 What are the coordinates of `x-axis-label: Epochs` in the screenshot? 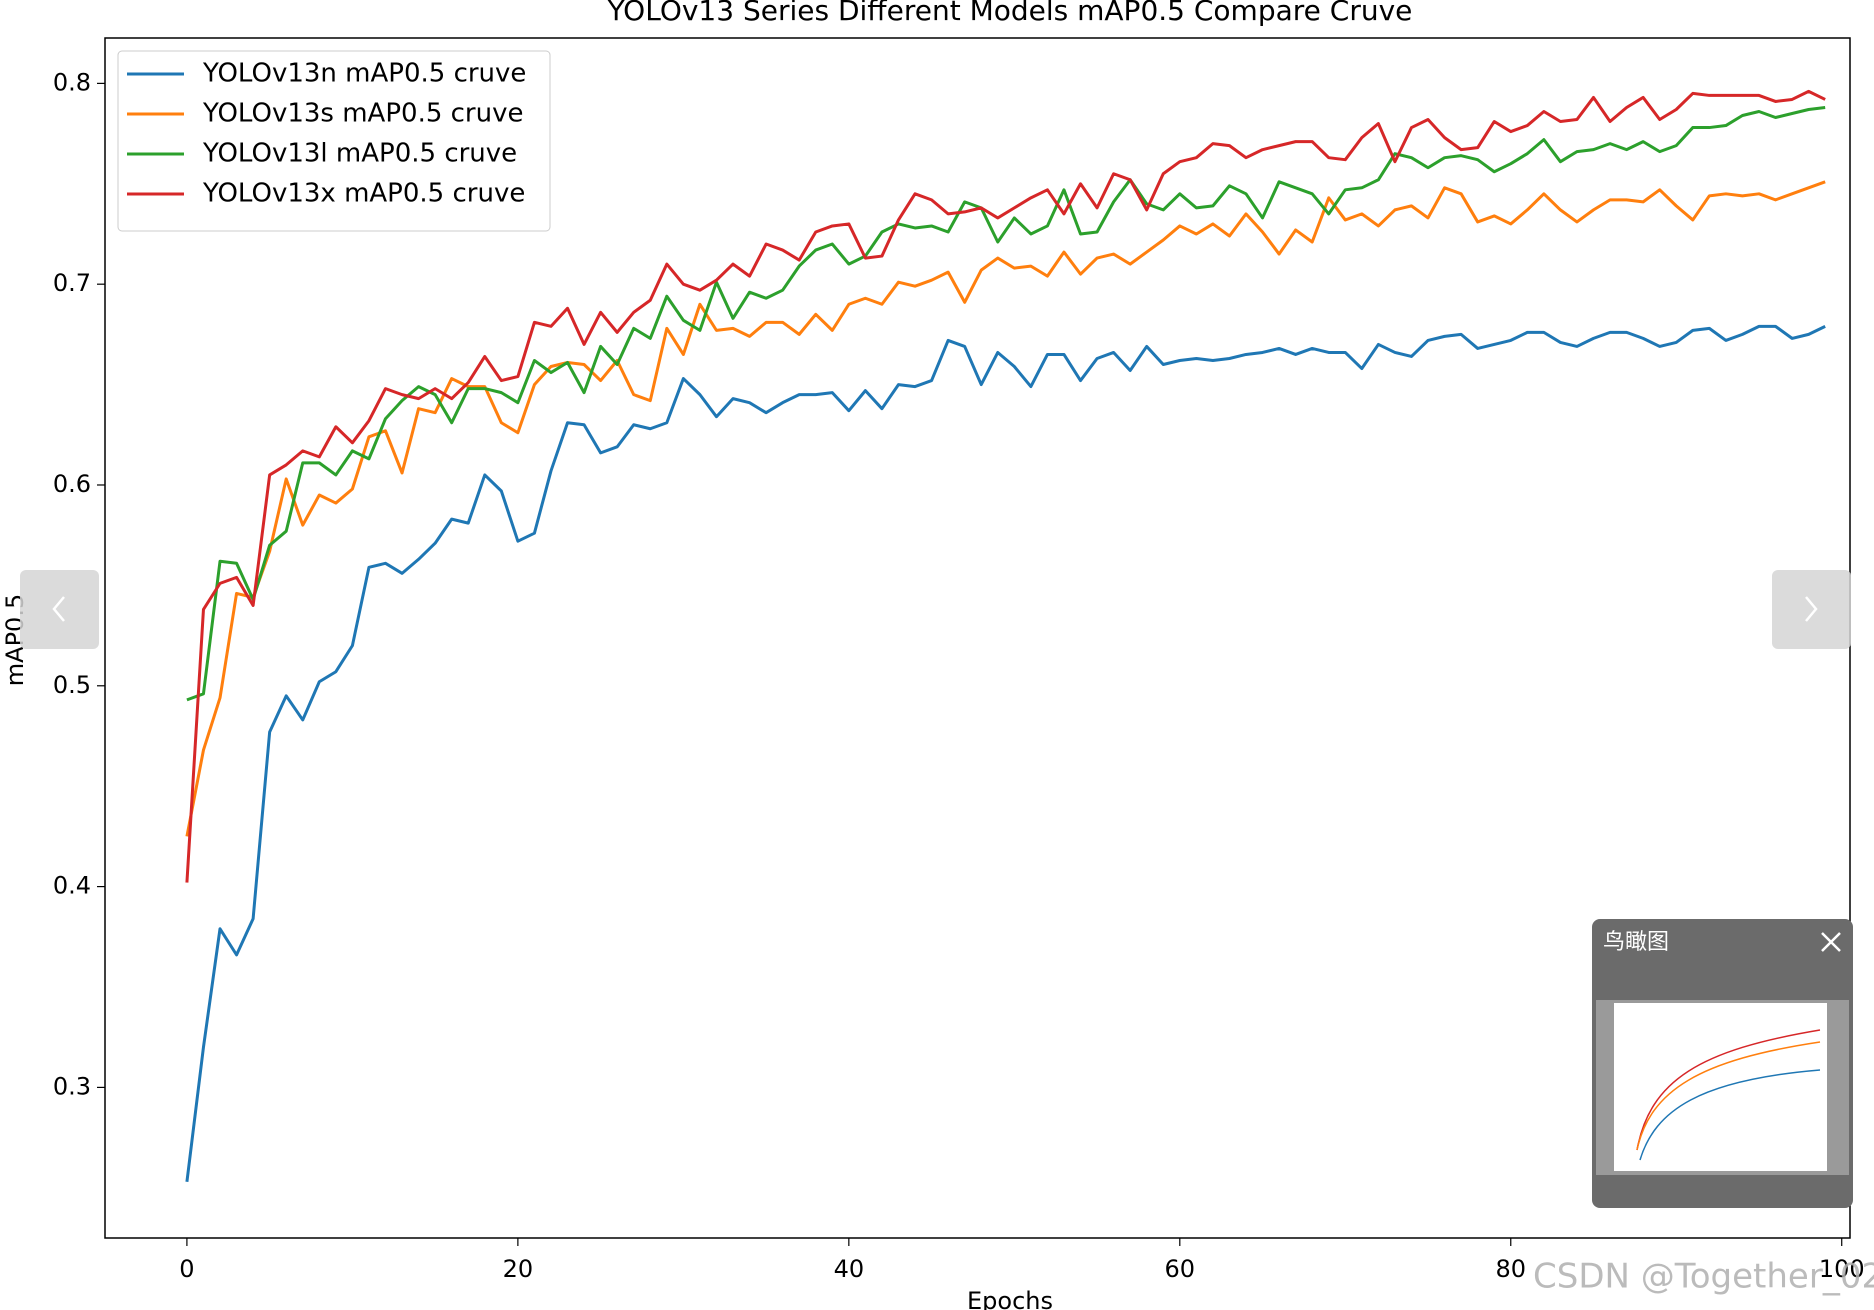 It's located at (1010, 1298).